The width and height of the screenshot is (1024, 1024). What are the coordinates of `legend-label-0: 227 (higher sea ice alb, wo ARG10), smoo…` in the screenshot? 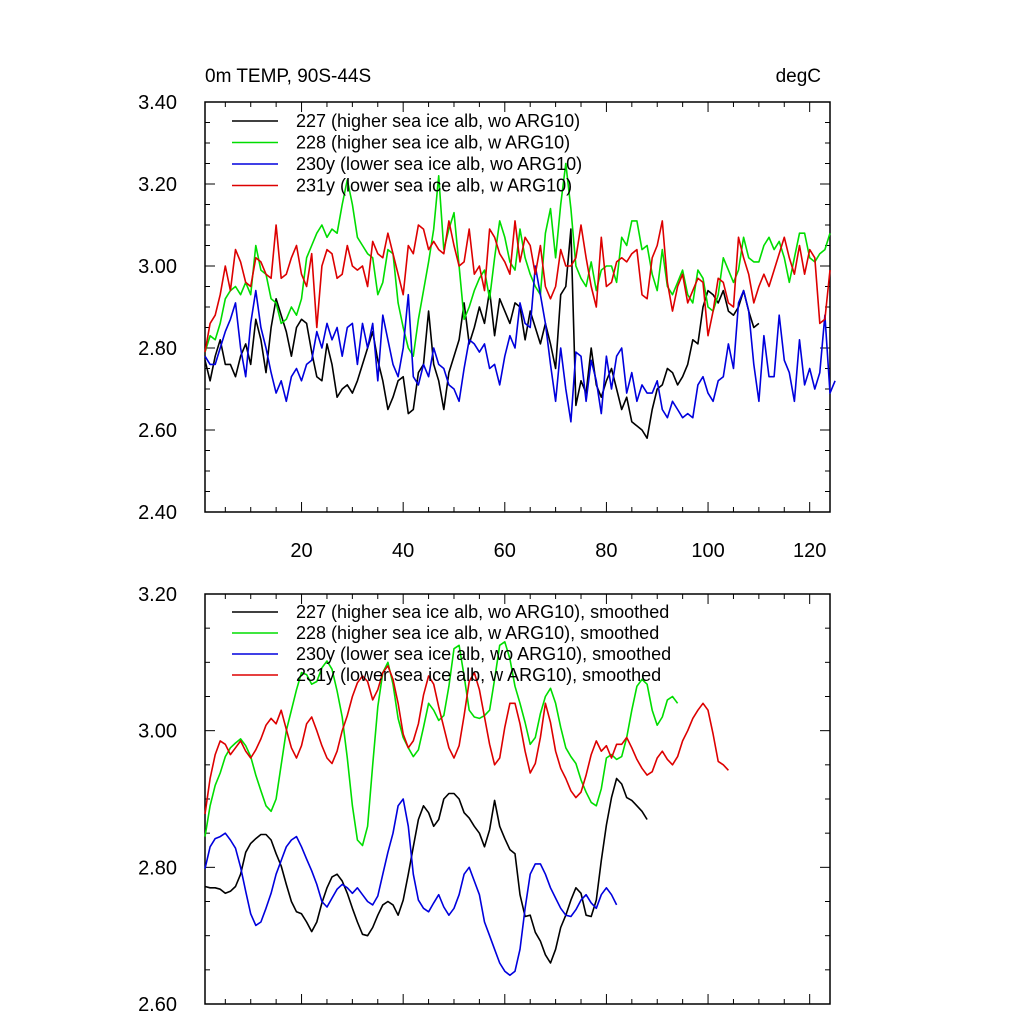 It's located at (482, 612).